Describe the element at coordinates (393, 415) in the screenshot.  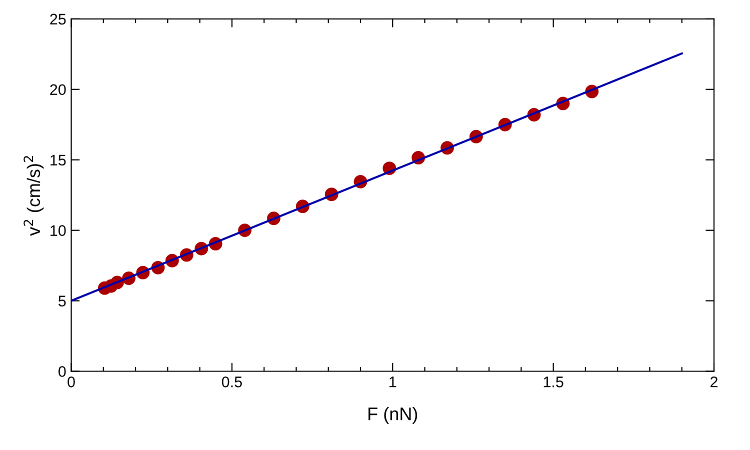
I see `x-axis-title: F (nN)` at that location.